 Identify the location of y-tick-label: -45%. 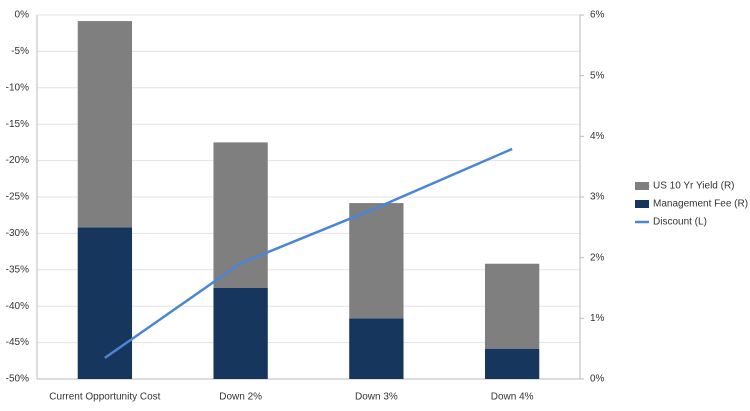
(17, 342).